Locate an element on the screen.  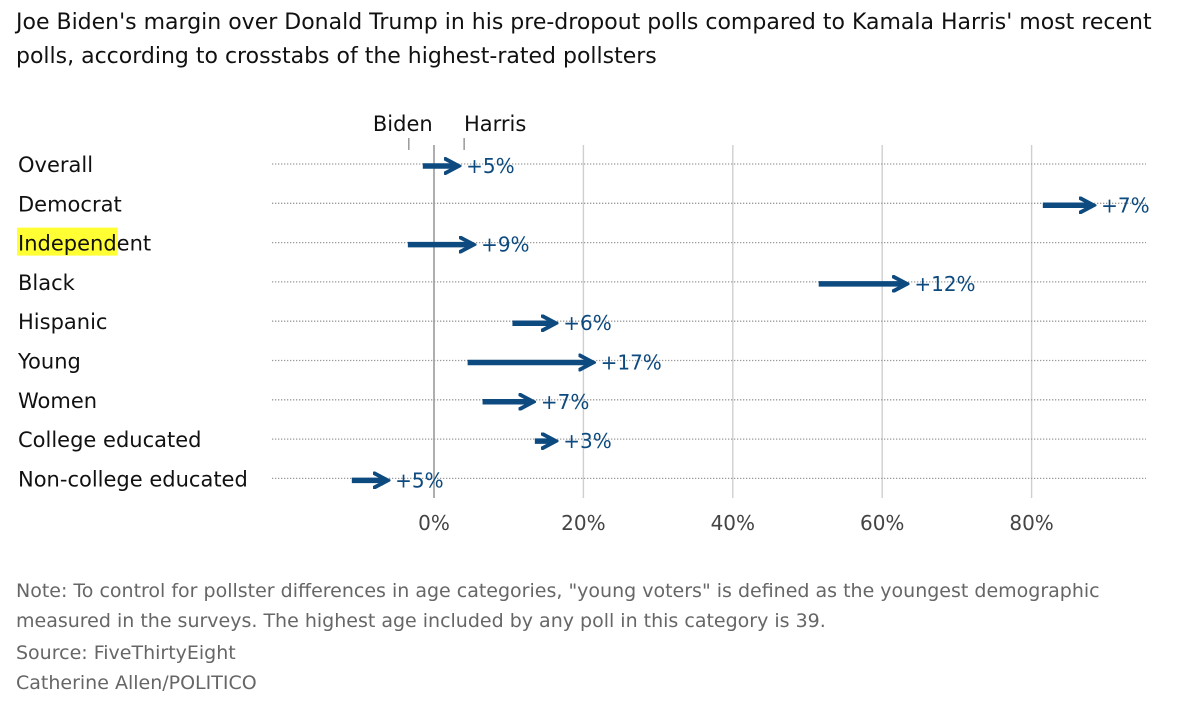
category-label: Women is located at coordinates (57, 401).